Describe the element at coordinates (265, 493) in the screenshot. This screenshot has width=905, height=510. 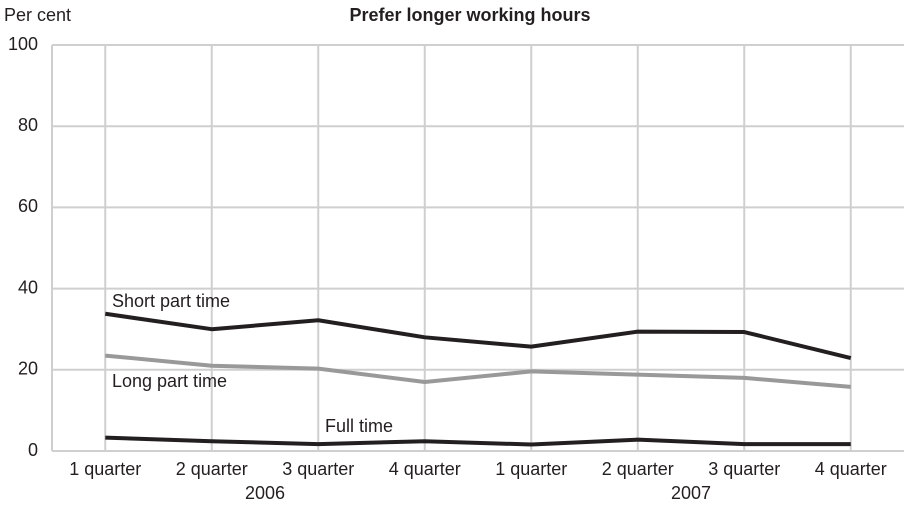
I see `year-label: 2006` at that location.